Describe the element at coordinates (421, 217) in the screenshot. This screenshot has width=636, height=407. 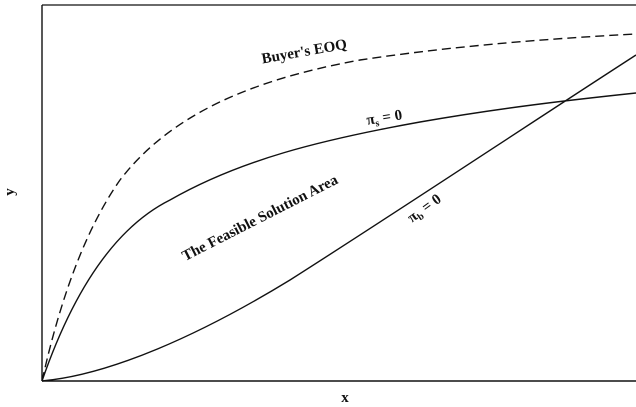
I see `pi-subscript: b` at that location.